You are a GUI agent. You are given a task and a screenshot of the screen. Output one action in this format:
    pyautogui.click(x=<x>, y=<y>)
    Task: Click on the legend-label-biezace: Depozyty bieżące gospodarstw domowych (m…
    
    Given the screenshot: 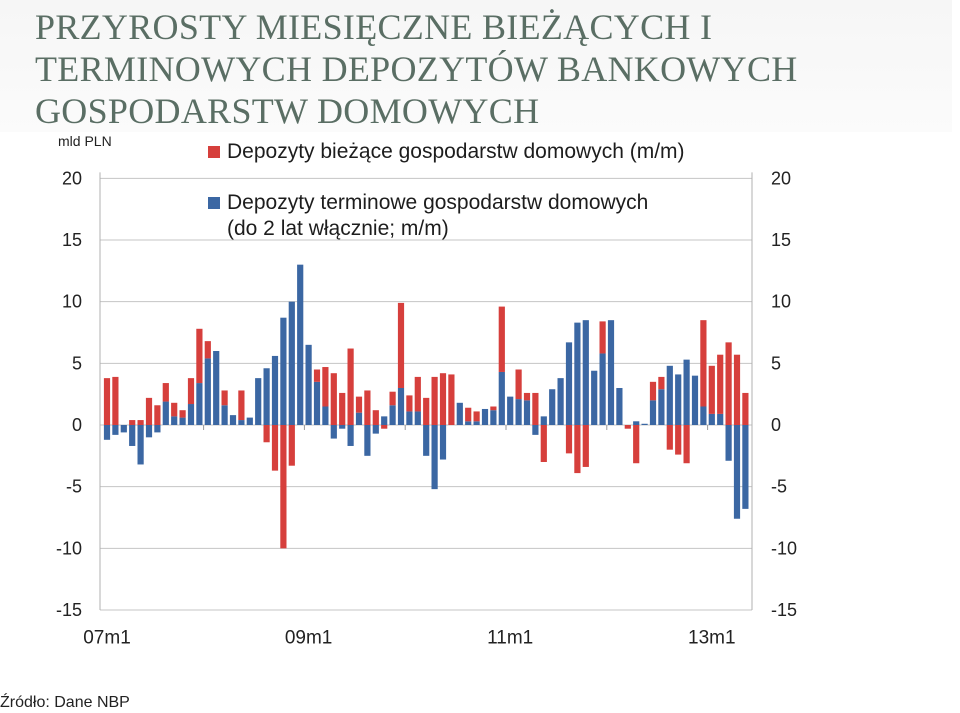 What is the action you would take?
    pyautogui.click(x=456, y=151)
    